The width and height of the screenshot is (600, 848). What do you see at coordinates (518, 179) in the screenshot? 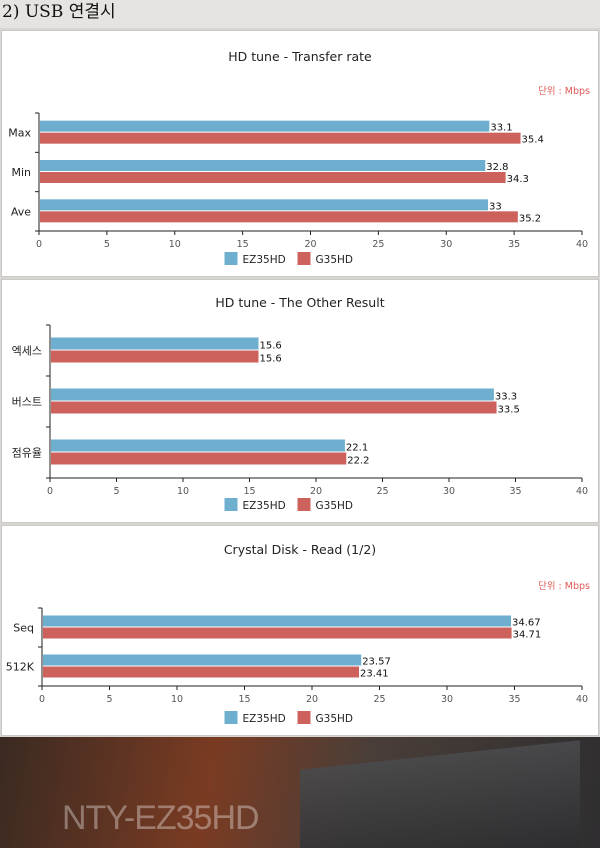
I see `data-label: 34.3` at bounding box center [518, 179].